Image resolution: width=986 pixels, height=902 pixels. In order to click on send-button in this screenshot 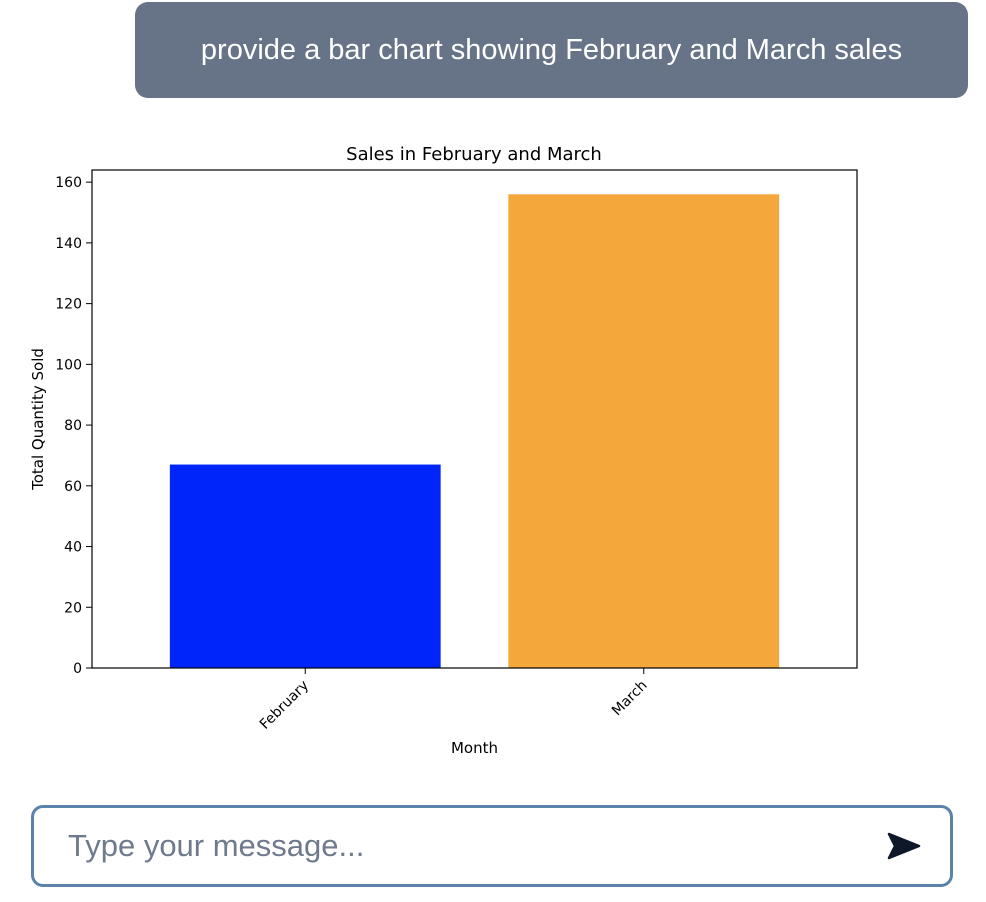, I will do `click(904, 846)`.